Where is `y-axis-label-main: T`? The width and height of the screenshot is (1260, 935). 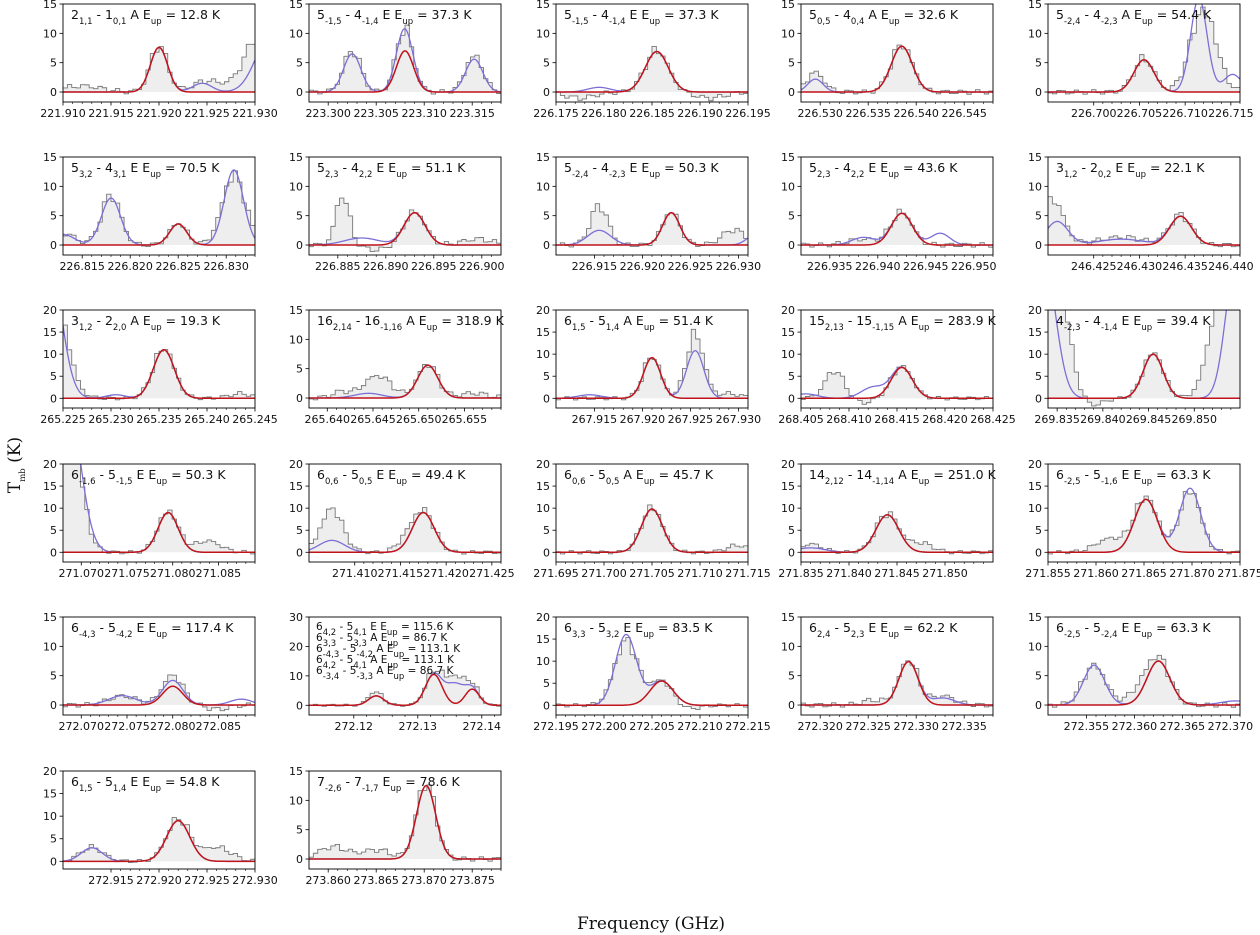 y-axis-label-main: T is located at coordinates (15, 487).